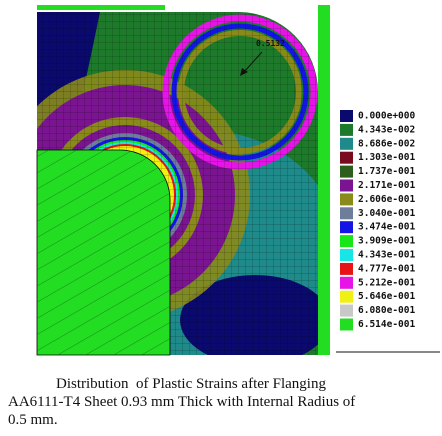 The height and width of the screenshot is (436, 442). Describe the element at coordinates (253, 62) in the screenshot. I see `annotation-arrow` at that location.